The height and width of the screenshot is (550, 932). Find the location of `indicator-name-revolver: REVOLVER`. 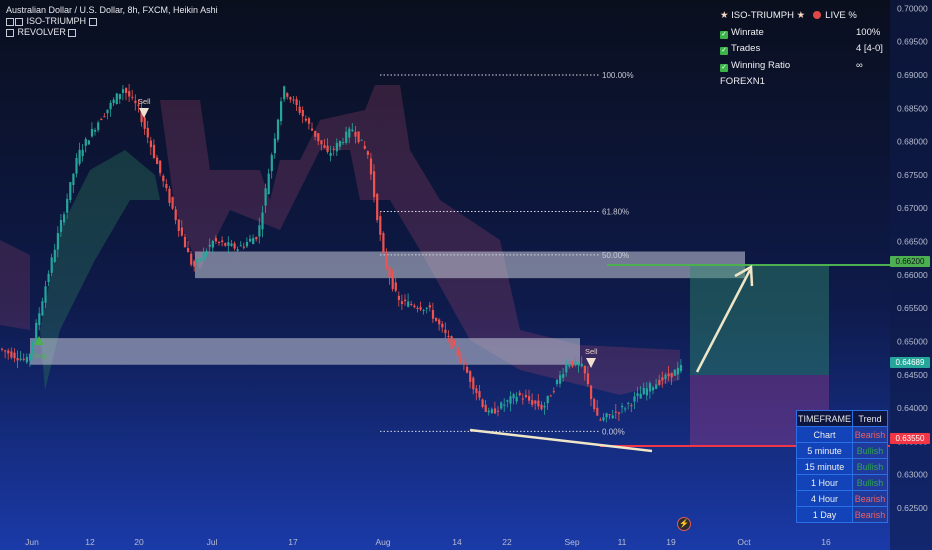

indicator-name-revolver: REVOLVER is located at coordinates (41, 32).